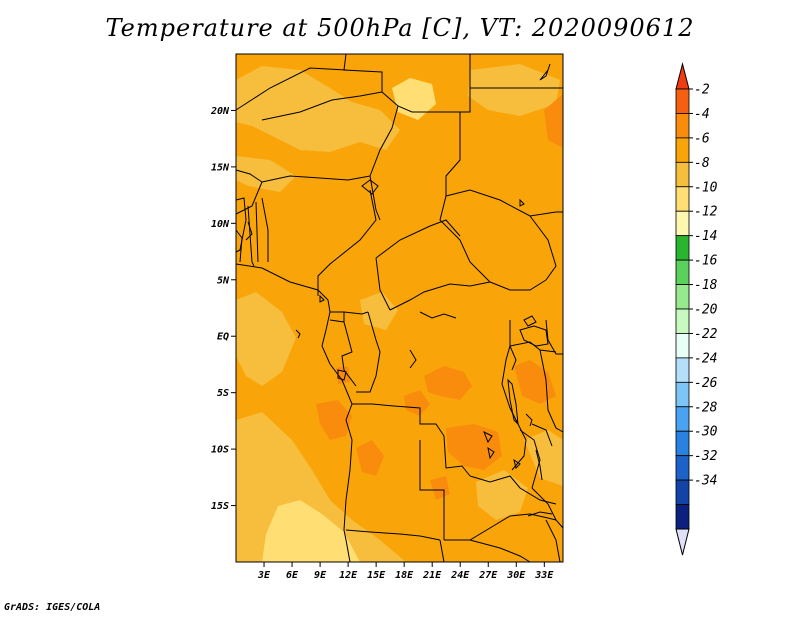  Describe the element at coordinates (544, 575) in the screenshot. I see `lon-tick-label: 33E` at that location.